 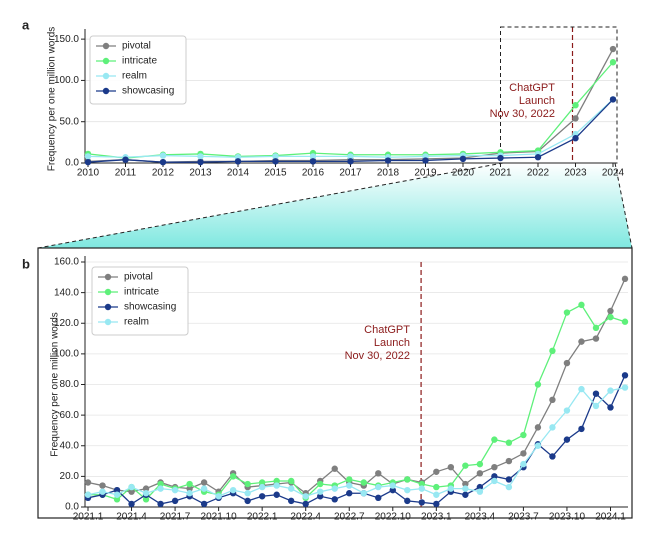 What do you see at coordinates (66, 262) in the screenshot?
I see `y-tick-label: 160.0` at bounding box center [66, 262].